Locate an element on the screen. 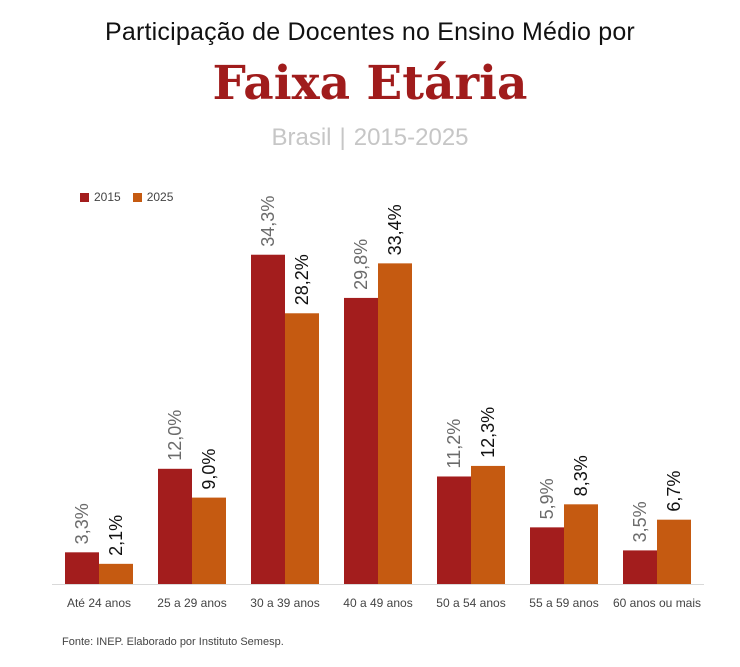 This screenshot has height=667, width=740. x-tick-label-1: 25 a 29 anos is located at coordinates (191, 603).